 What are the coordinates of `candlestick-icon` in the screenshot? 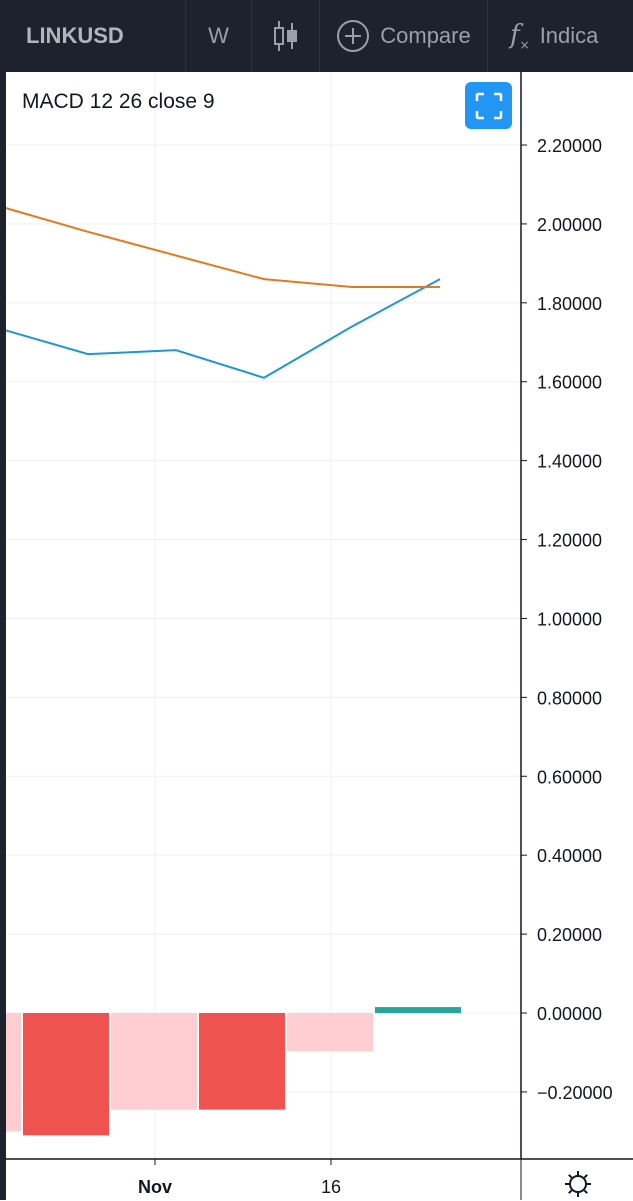 It's located at (285, 36).